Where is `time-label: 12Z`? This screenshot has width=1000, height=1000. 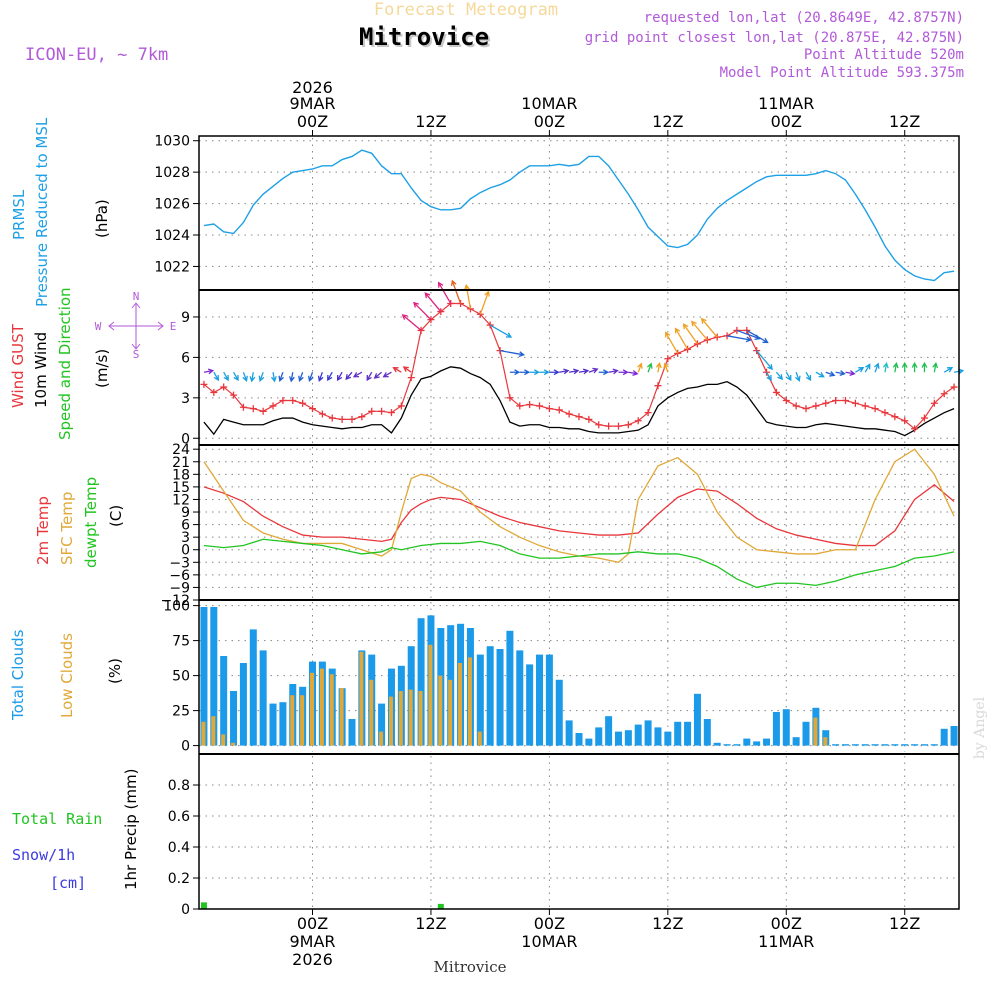
time-label: 12Z is located at coordinates (430, 121).